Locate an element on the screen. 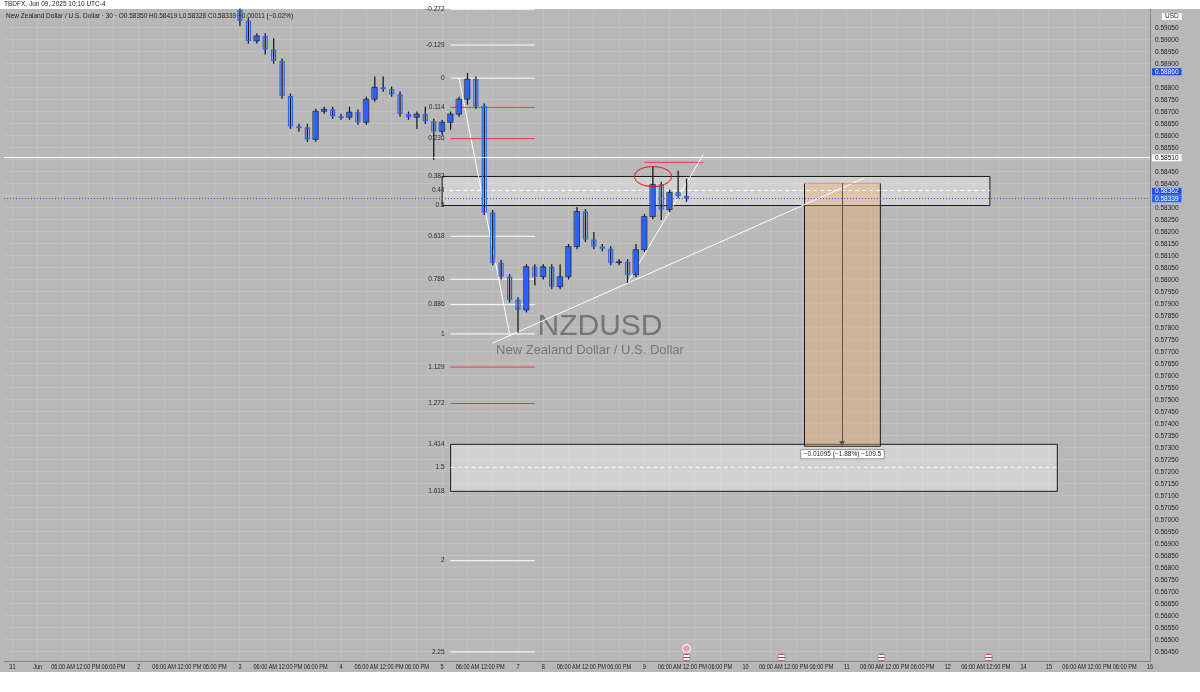  annotation: New Zealand Dollar / U.S. Dollar is located at coordinates (590, 349).